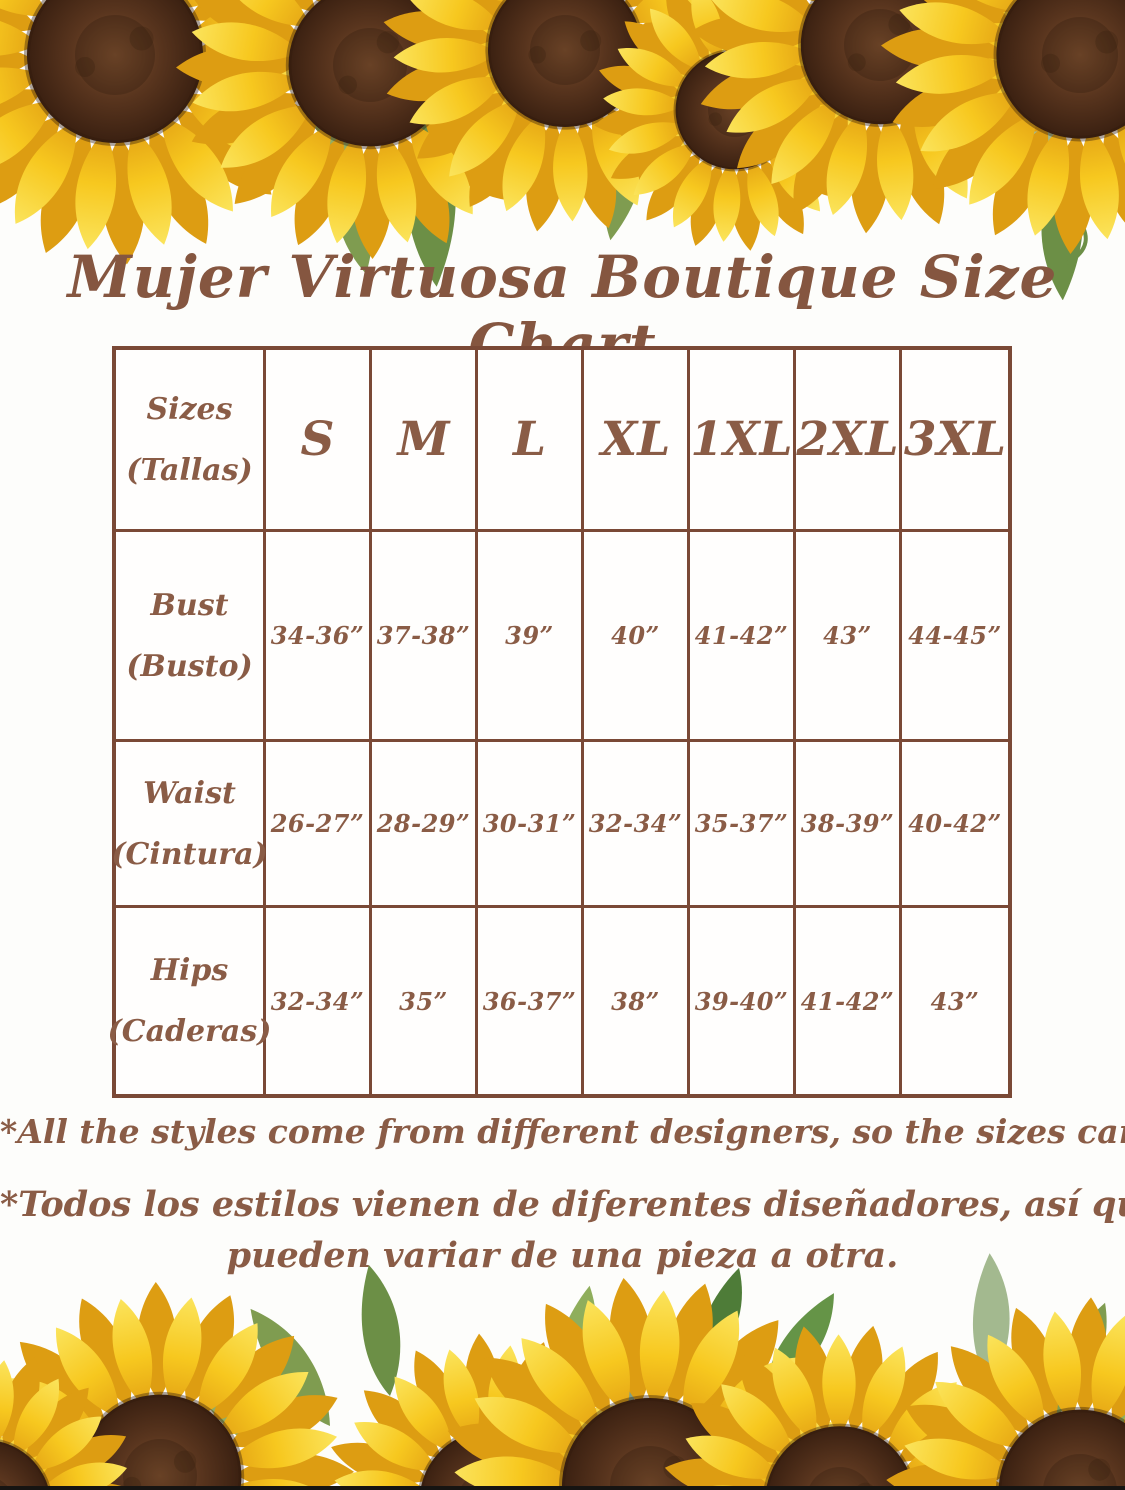  What do you see at coordinates (562, 311) in the screenshot?
I see `page-title: Mujer Virtuosa Boutique Size Chart` at bounding box center [562, 311].